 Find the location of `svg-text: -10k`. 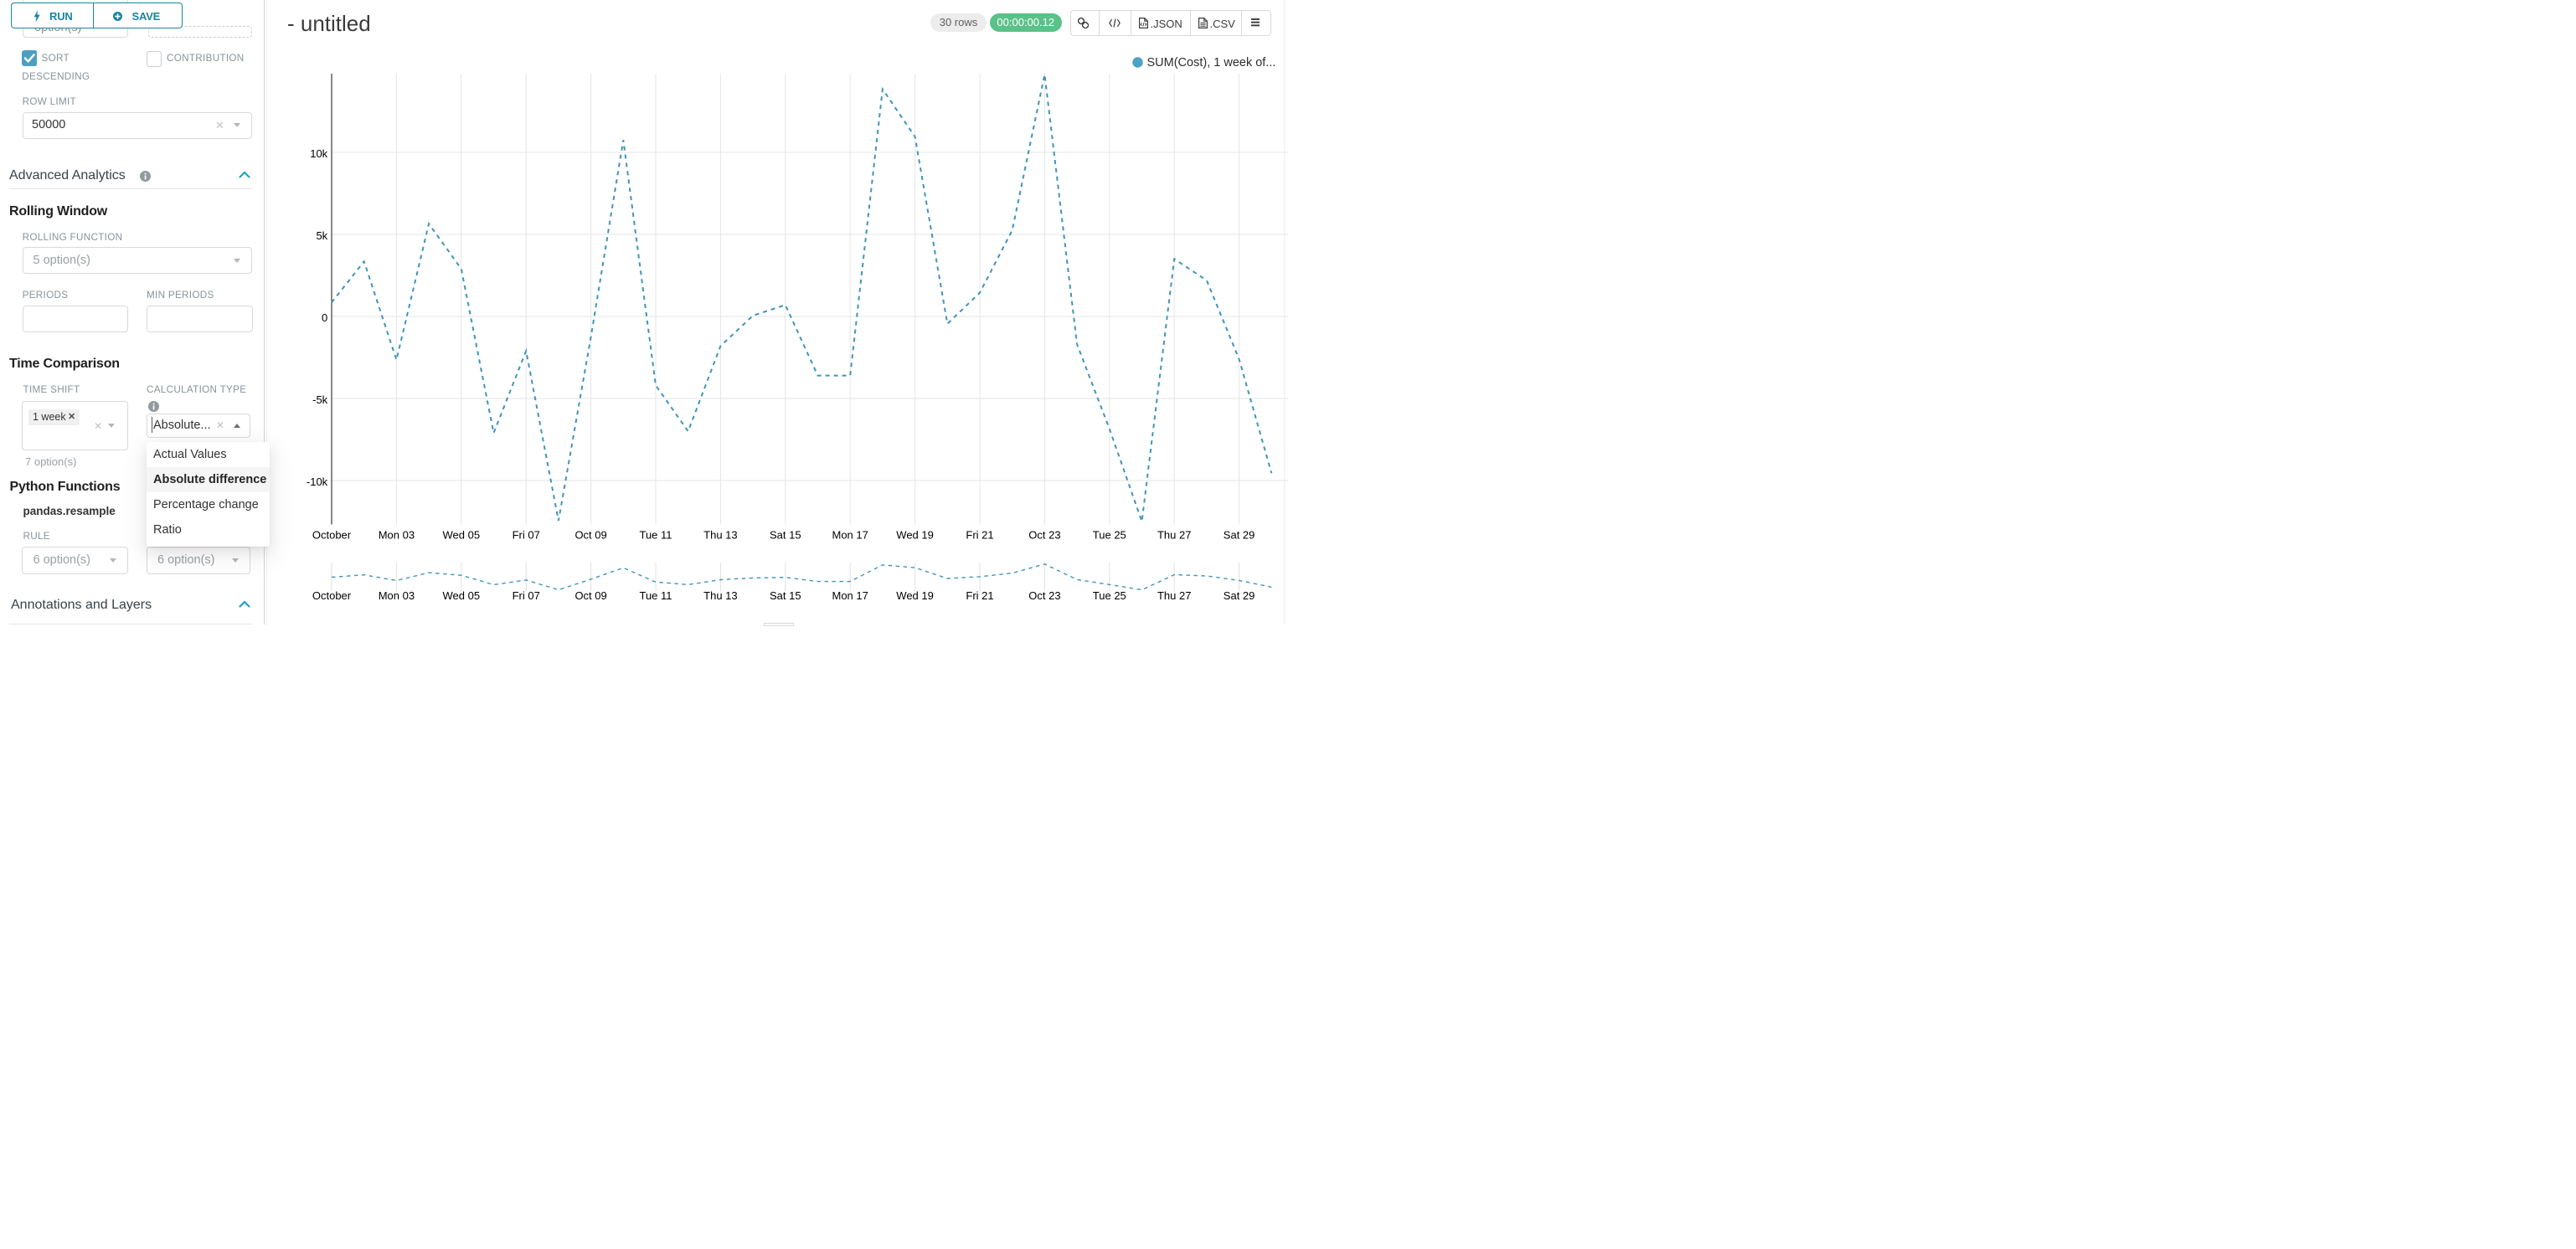

svg-text: -10k is located at coordinates (317, 481).